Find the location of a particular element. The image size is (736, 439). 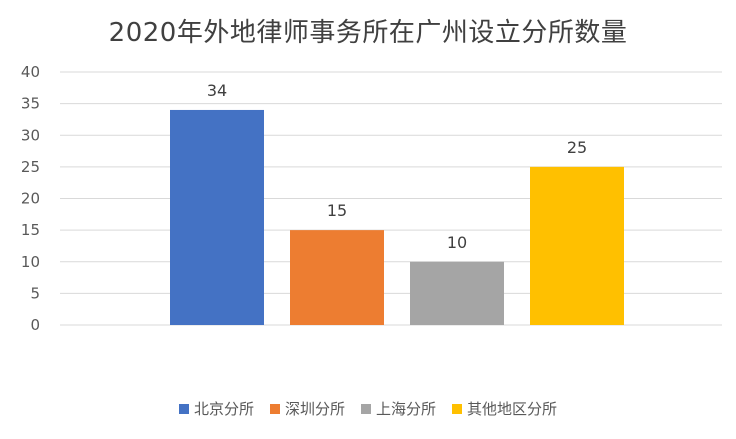

legend: 北京分所 深圳分所 上海分所 其他地区分所 is located at coordinates (368, 408).